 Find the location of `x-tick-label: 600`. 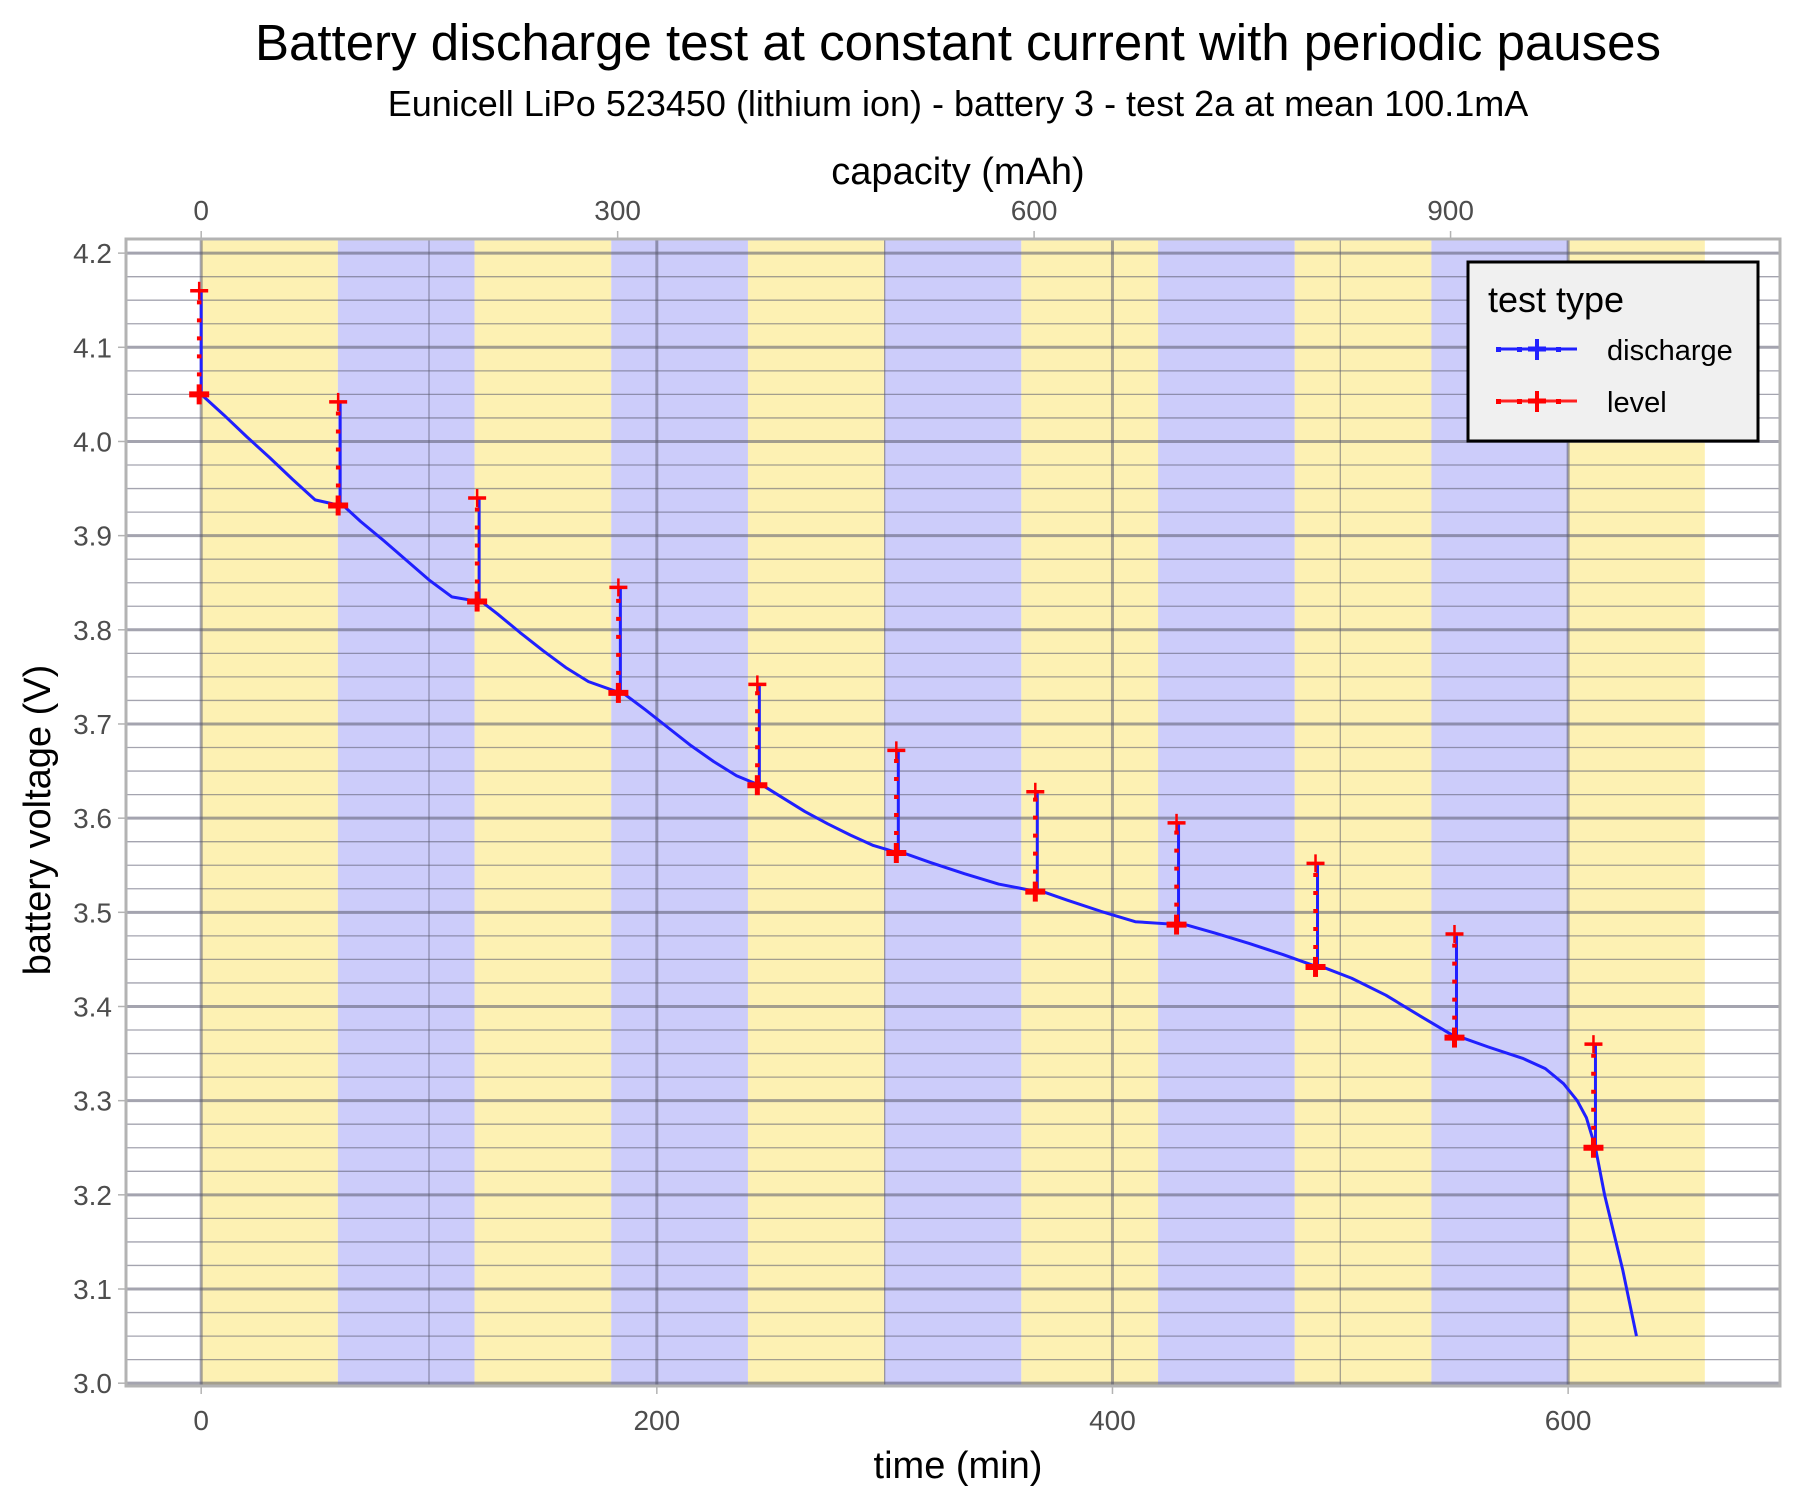

x-tick-label: 600 is located at coordinates (1568, 1420).